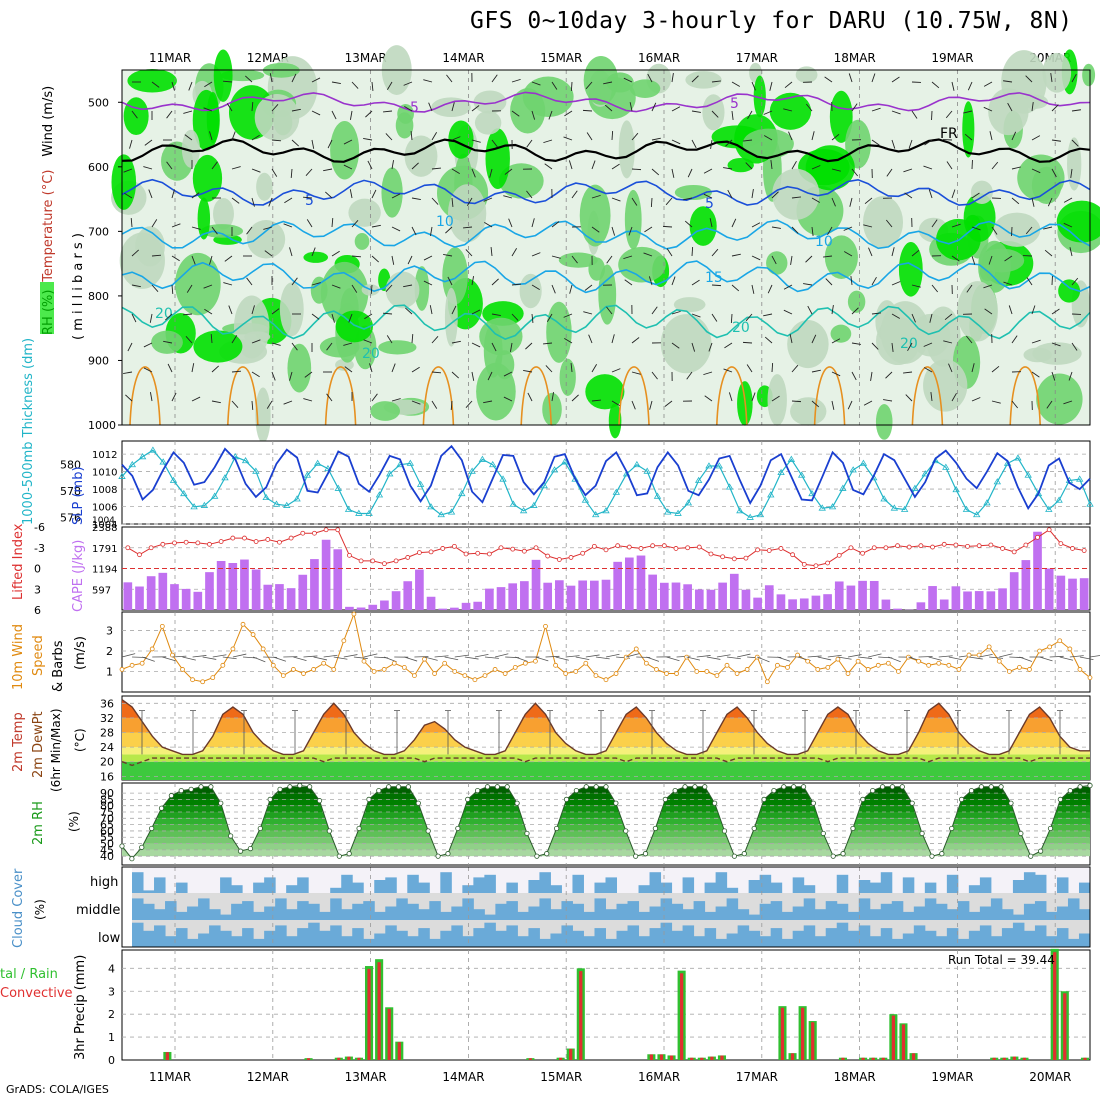 Image resolution: width=1100 pixels, height=1100 pixels. What do you see at coordinates (40, 909) in the screenshot?
I see `panel-ylabel: (%)` at bounding box center [40, 909].